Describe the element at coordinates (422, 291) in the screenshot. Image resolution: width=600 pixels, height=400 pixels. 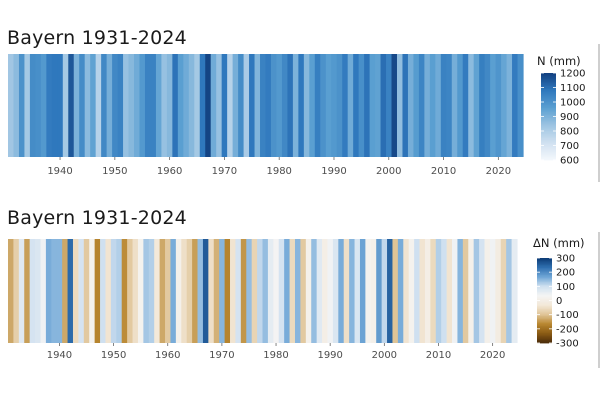
I see `stripe-2007` at that location.